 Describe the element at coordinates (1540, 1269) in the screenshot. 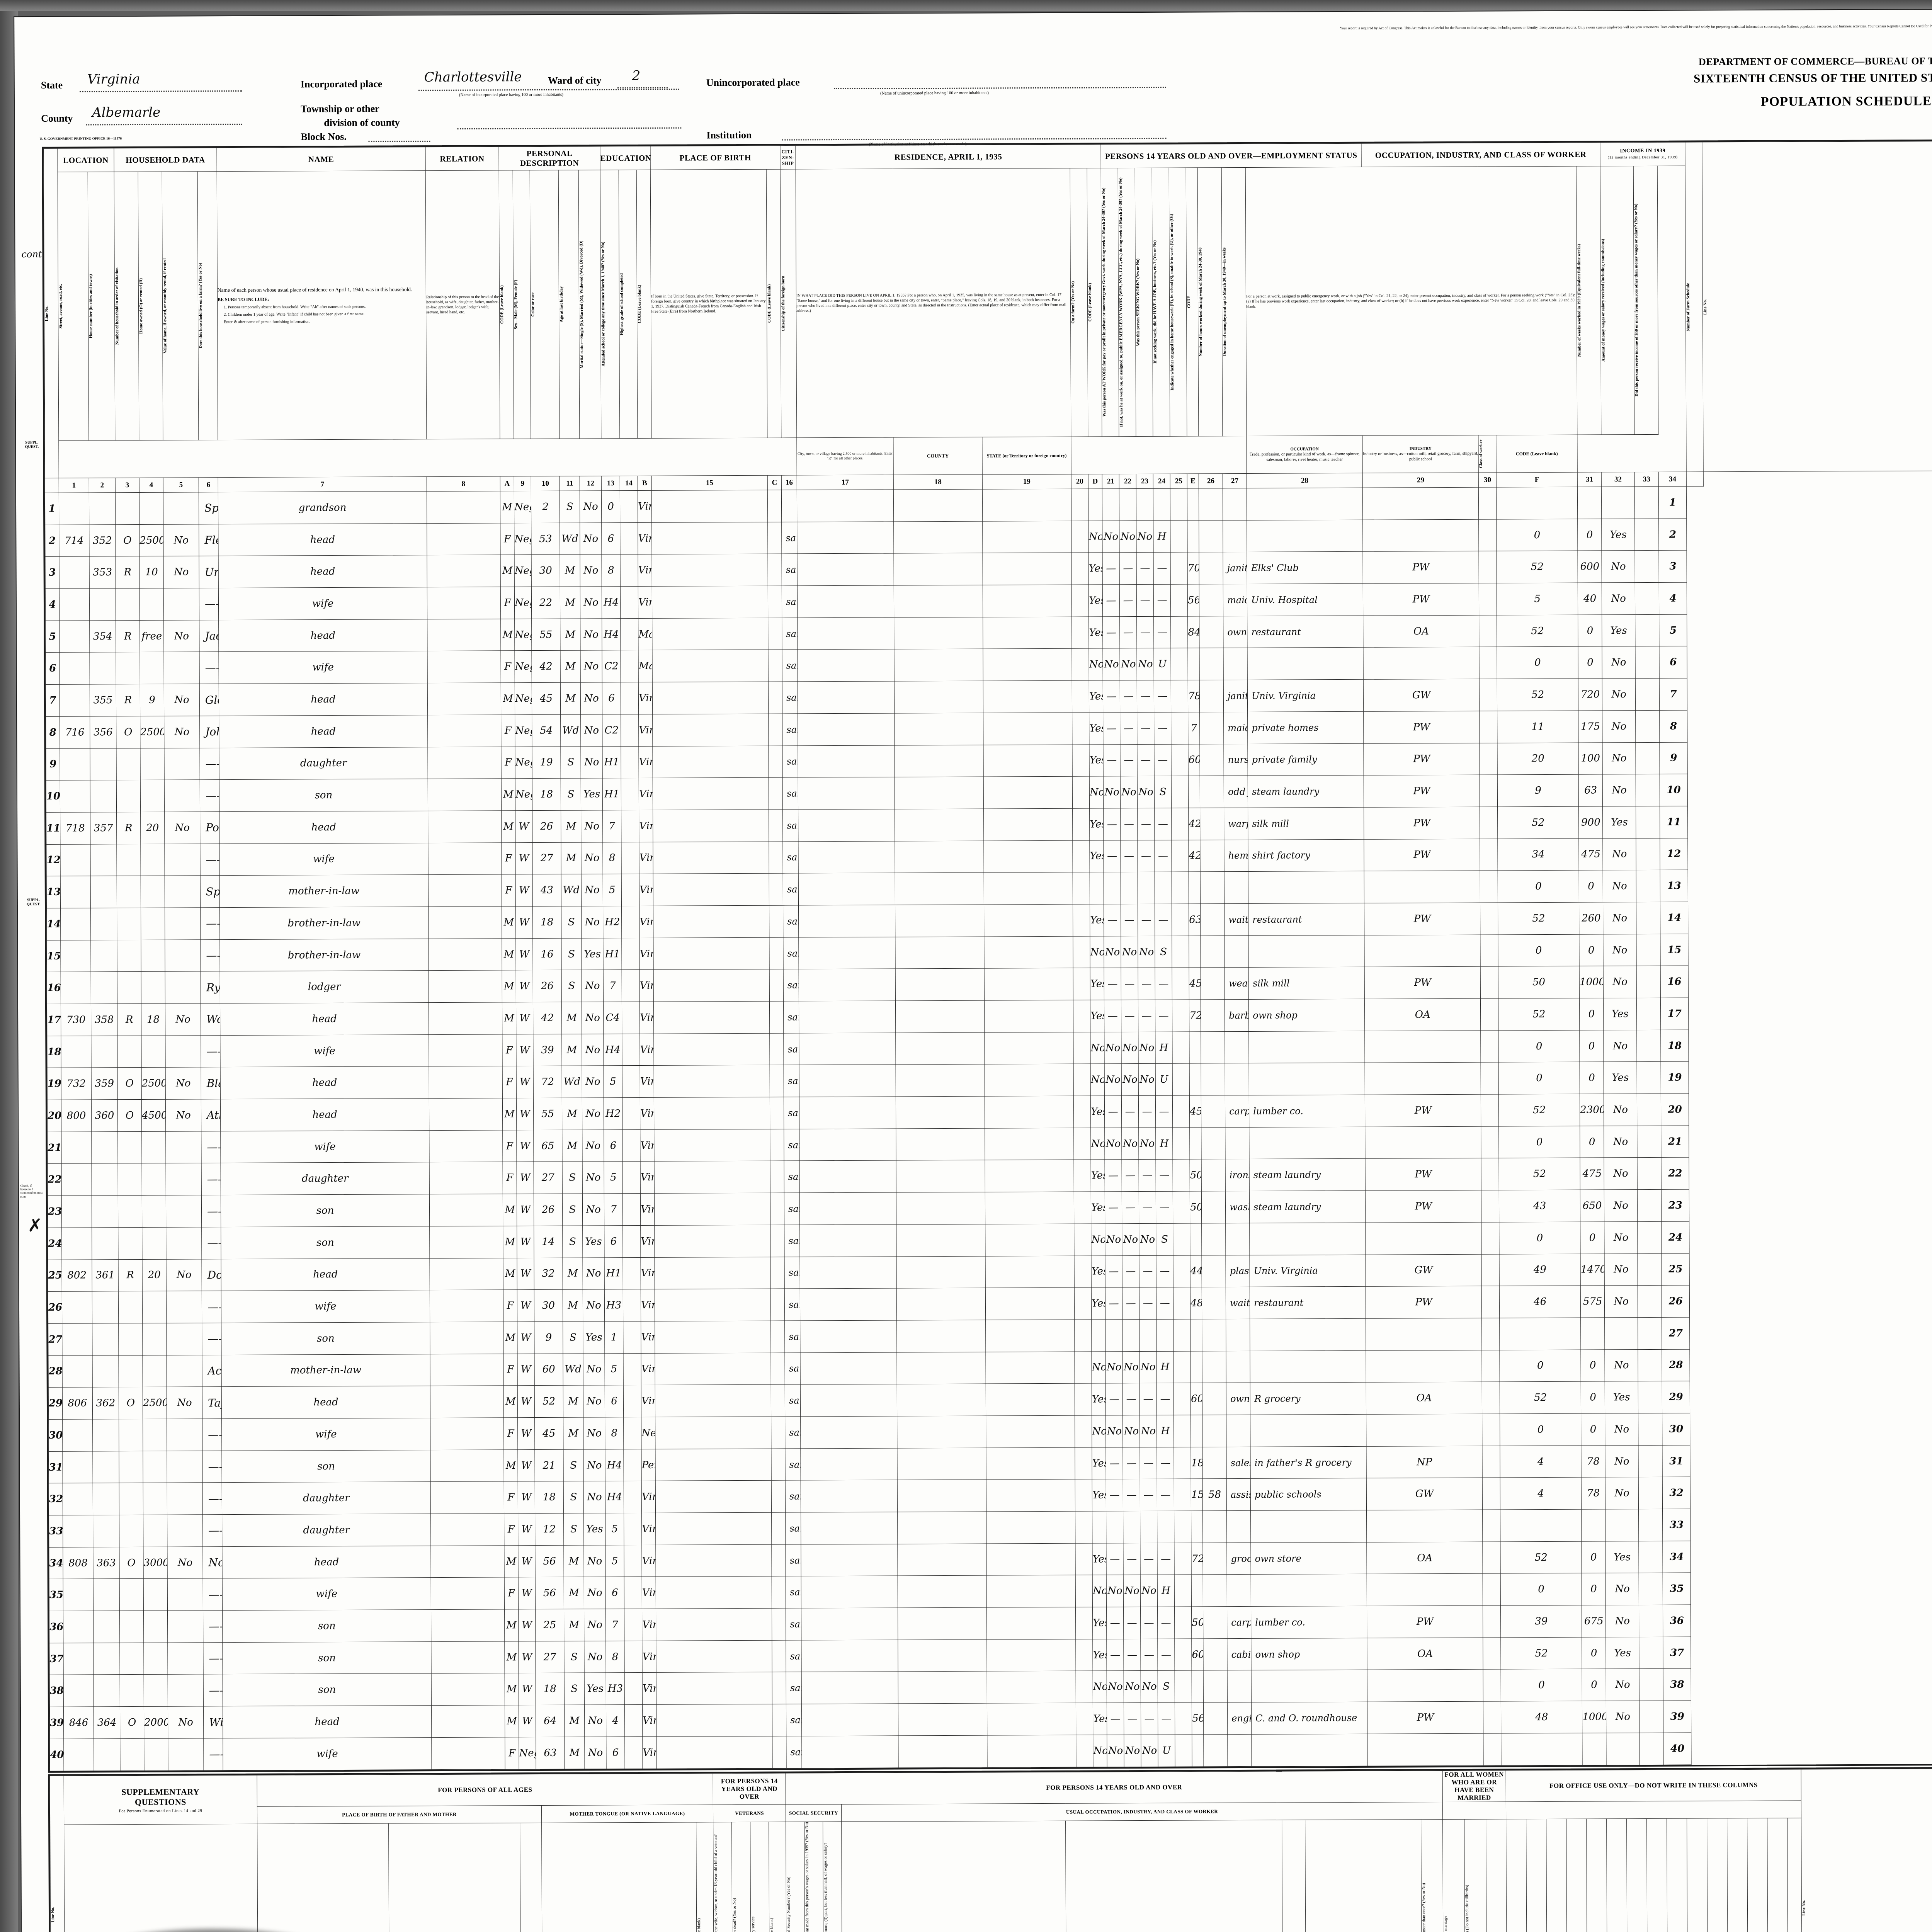

I see `cell-c31: 49` at that location.